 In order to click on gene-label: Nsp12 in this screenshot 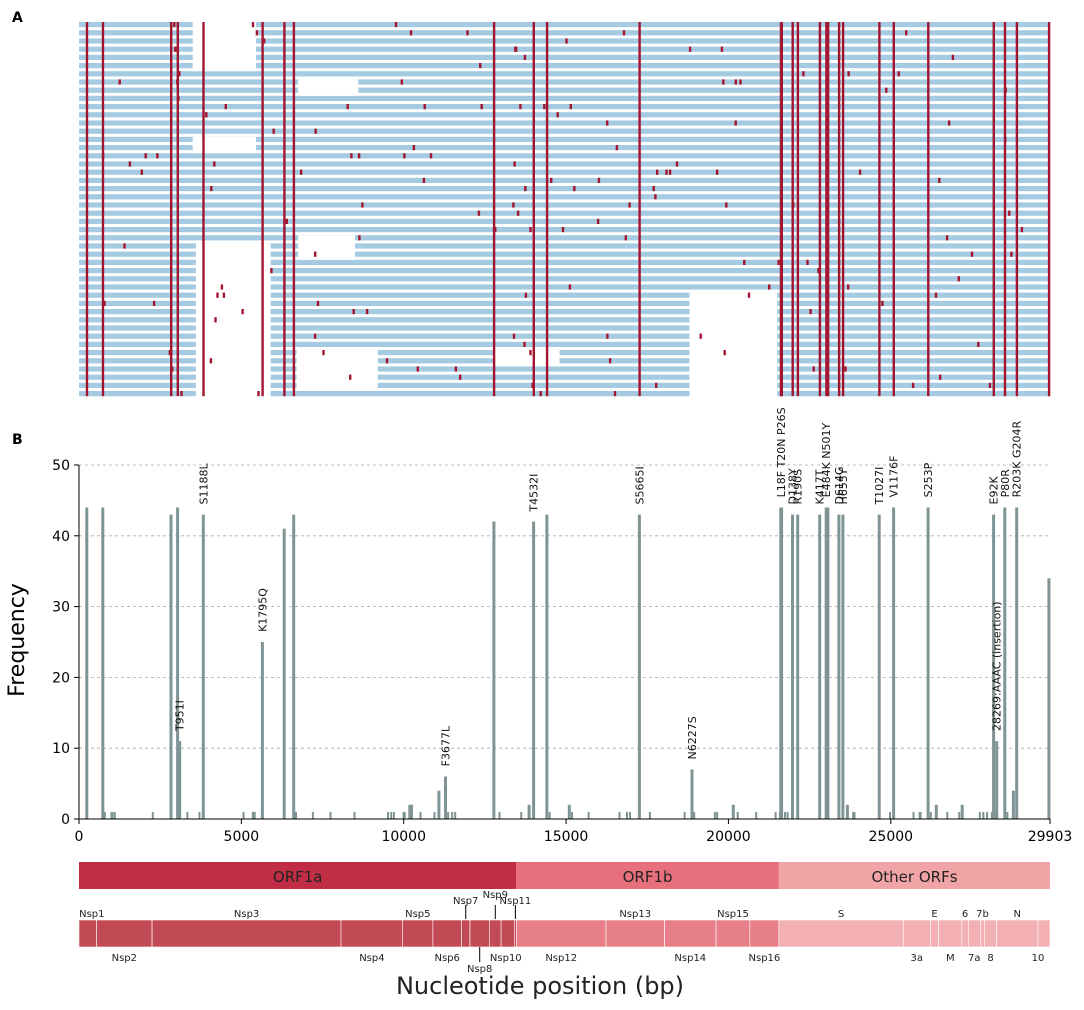, I will do `click(561, 958)`.